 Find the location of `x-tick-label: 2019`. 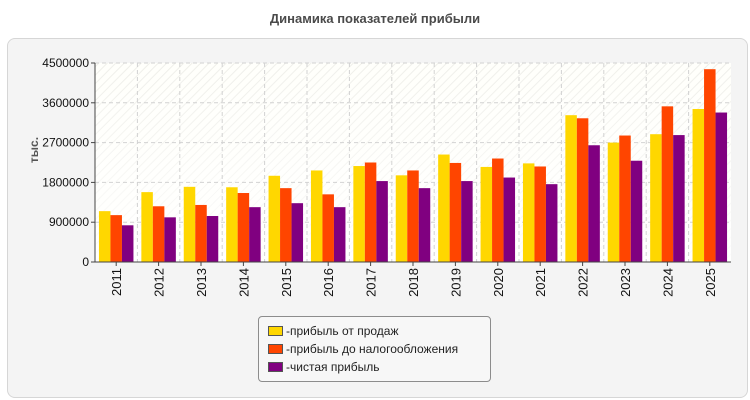

x-tick-label: 2019 is located at coordinates (455, 282).